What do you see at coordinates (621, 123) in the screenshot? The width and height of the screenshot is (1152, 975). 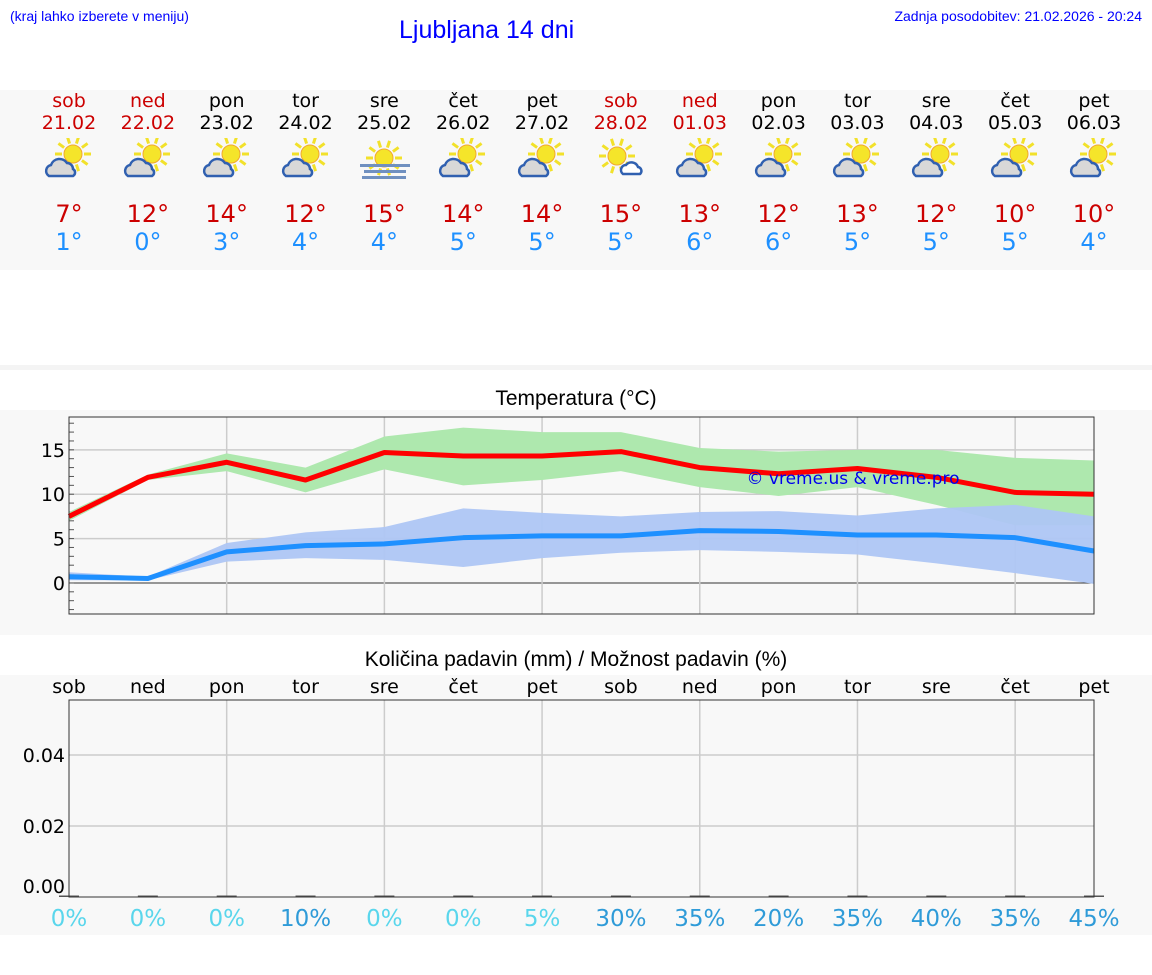 I see `day-date: 28.02` at bounding box center [621, 123].